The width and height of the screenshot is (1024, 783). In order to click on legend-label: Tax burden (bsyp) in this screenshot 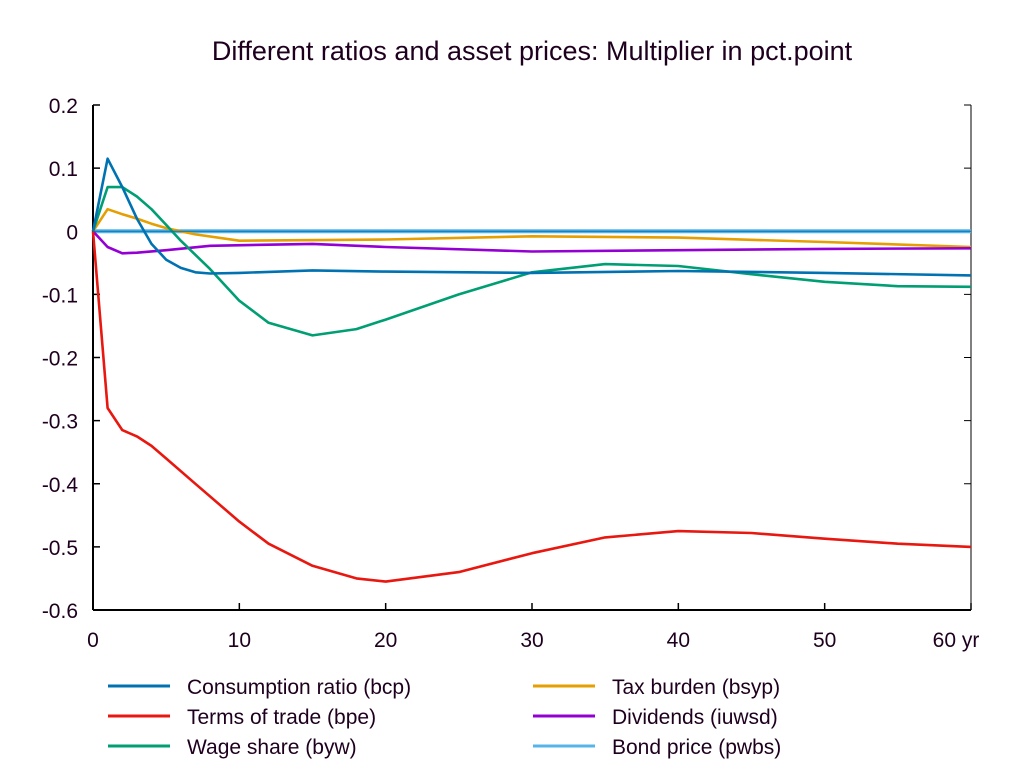, I will do `click(696, 687)`.